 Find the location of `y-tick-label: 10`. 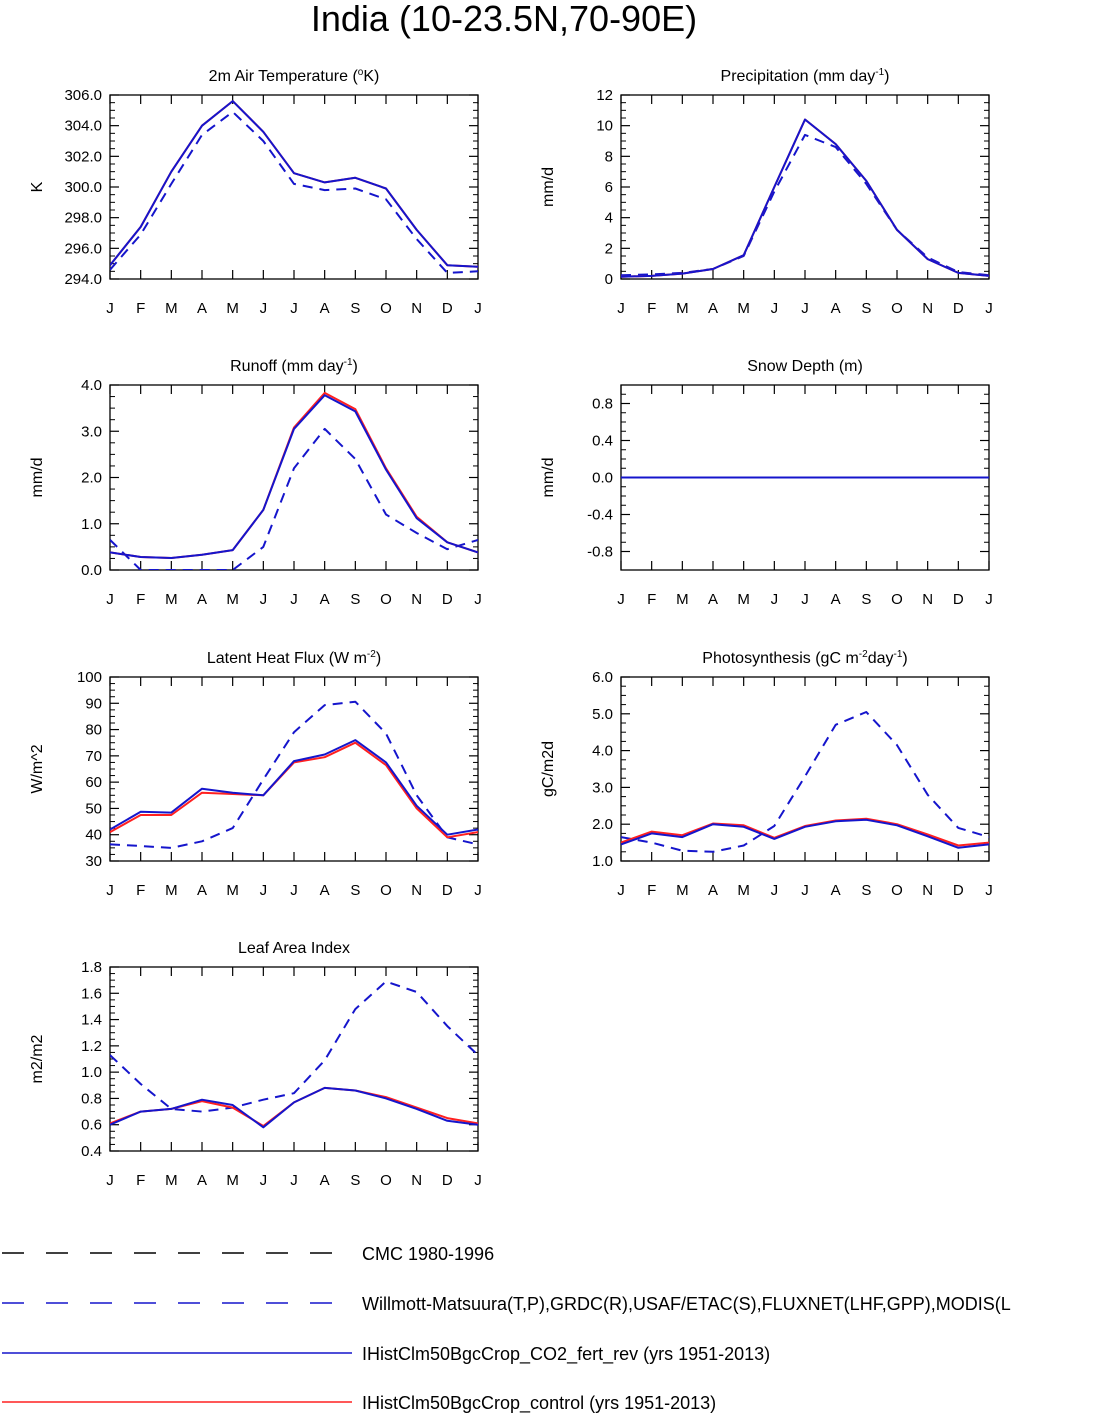

y-tick-label: 10 is located at coordinates (604, 126).